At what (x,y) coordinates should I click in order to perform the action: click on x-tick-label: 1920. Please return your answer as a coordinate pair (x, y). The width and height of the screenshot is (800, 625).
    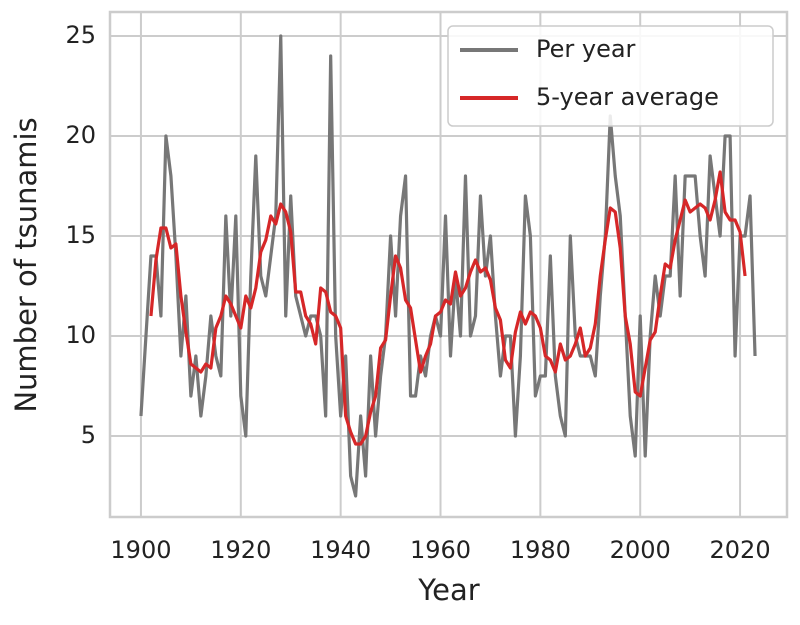
    Looking at the image, I should click on (240, 550).